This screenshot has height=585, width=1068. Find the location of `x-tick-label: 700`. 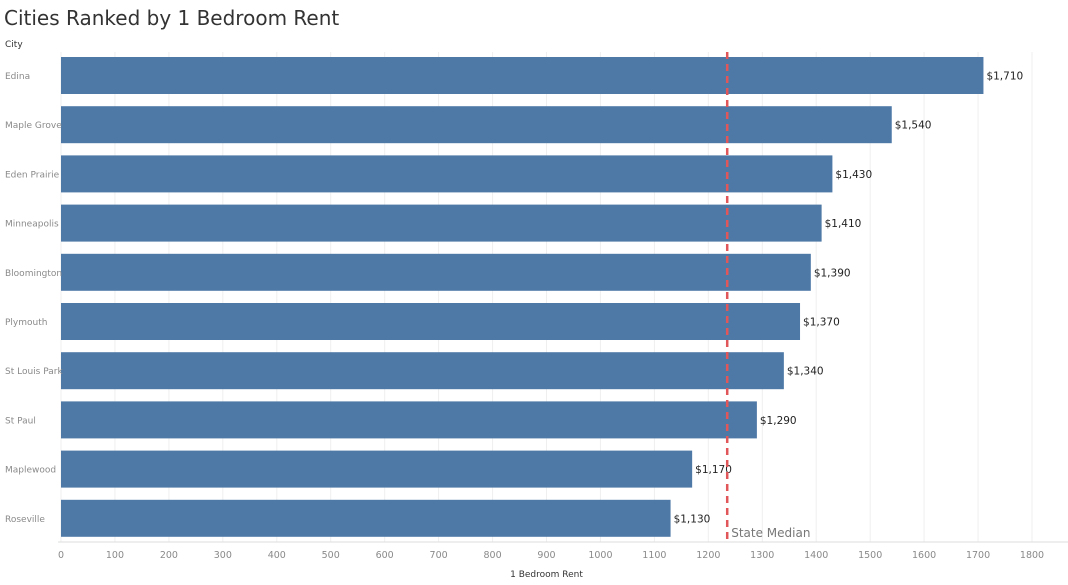

x-tick-label: 700 is located at coordinates (439, 555).